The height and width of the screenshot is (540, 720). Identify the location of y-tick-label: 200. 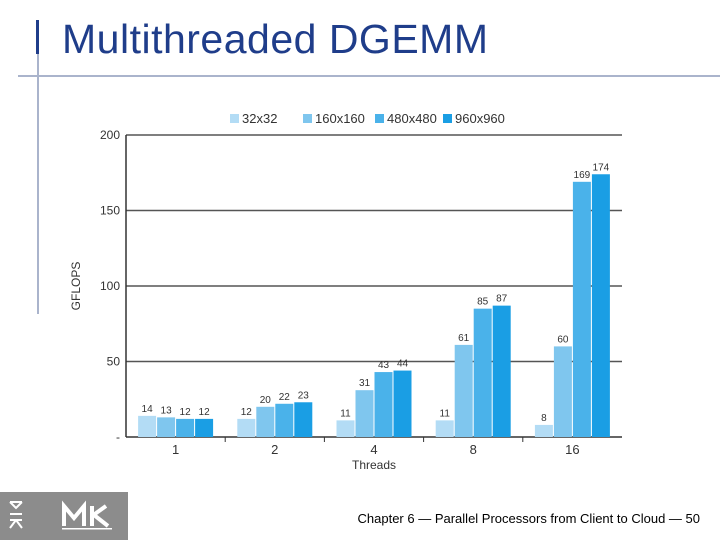
(110, 135).